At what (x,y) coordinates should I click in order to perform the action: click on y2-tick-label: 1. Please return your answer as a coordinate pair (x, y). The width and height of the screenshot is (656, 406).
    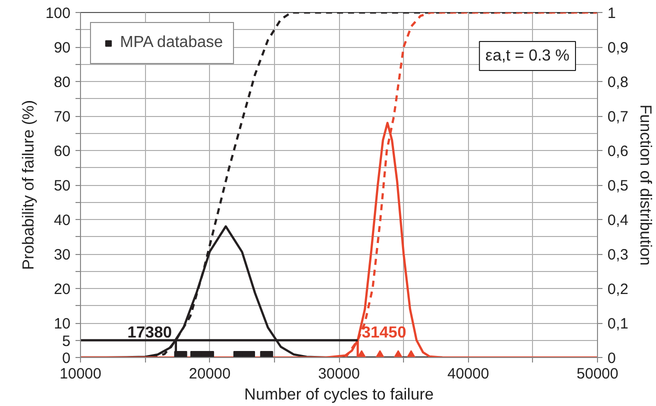
    Looking at the image, I should click on (612, 13).